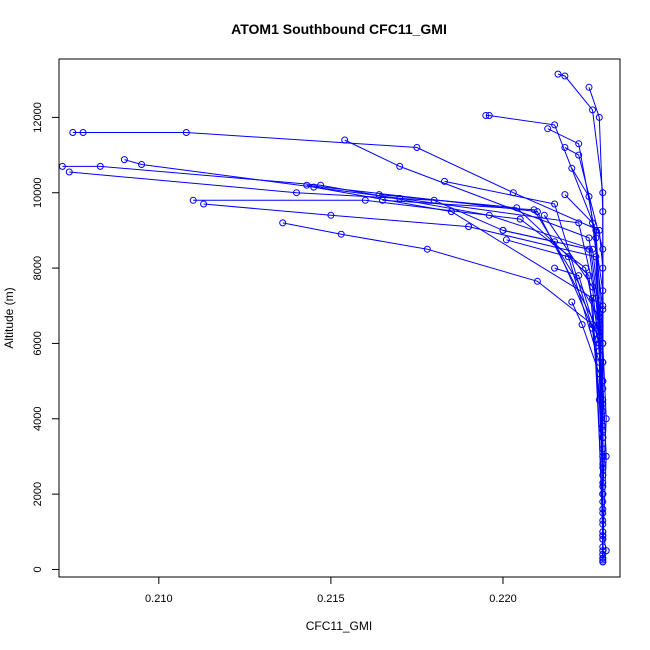 This screenshot has width=650, height=650. I want to click on y-tick-label: 10000, so click(38, 192).